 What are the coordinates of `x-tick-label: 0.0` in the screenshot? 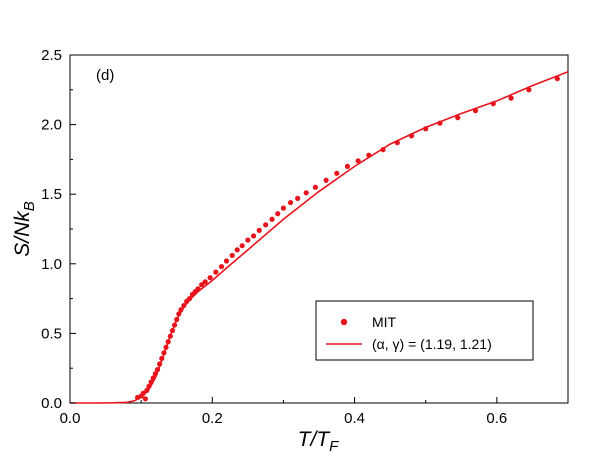 It's located at (70, 418).